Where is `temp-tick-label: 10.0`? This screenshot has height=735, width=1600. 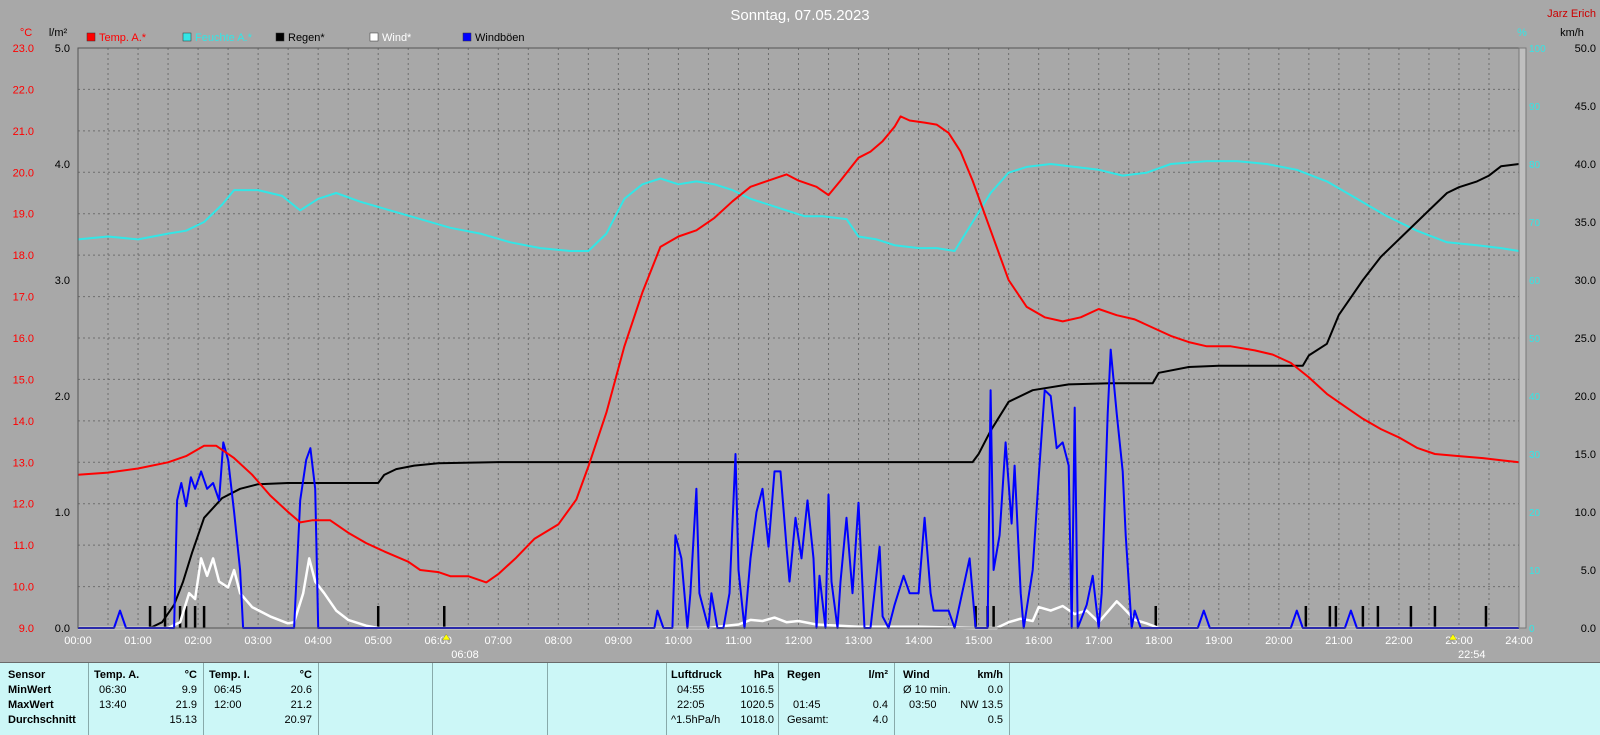
temp-tick-label: 10.0 is located at coordinates (23, 588).